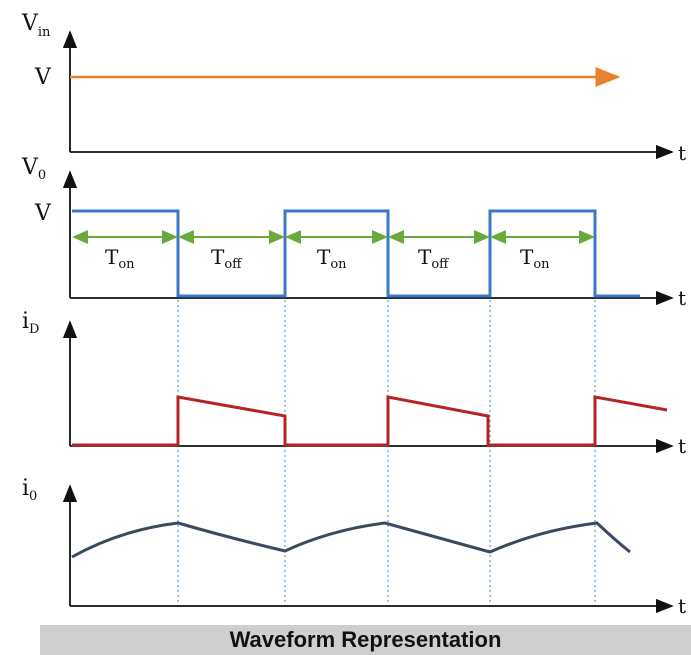  Describe the element at coordinates (682, 606) in the screenshot. I see `io-t-label: t` at that location.